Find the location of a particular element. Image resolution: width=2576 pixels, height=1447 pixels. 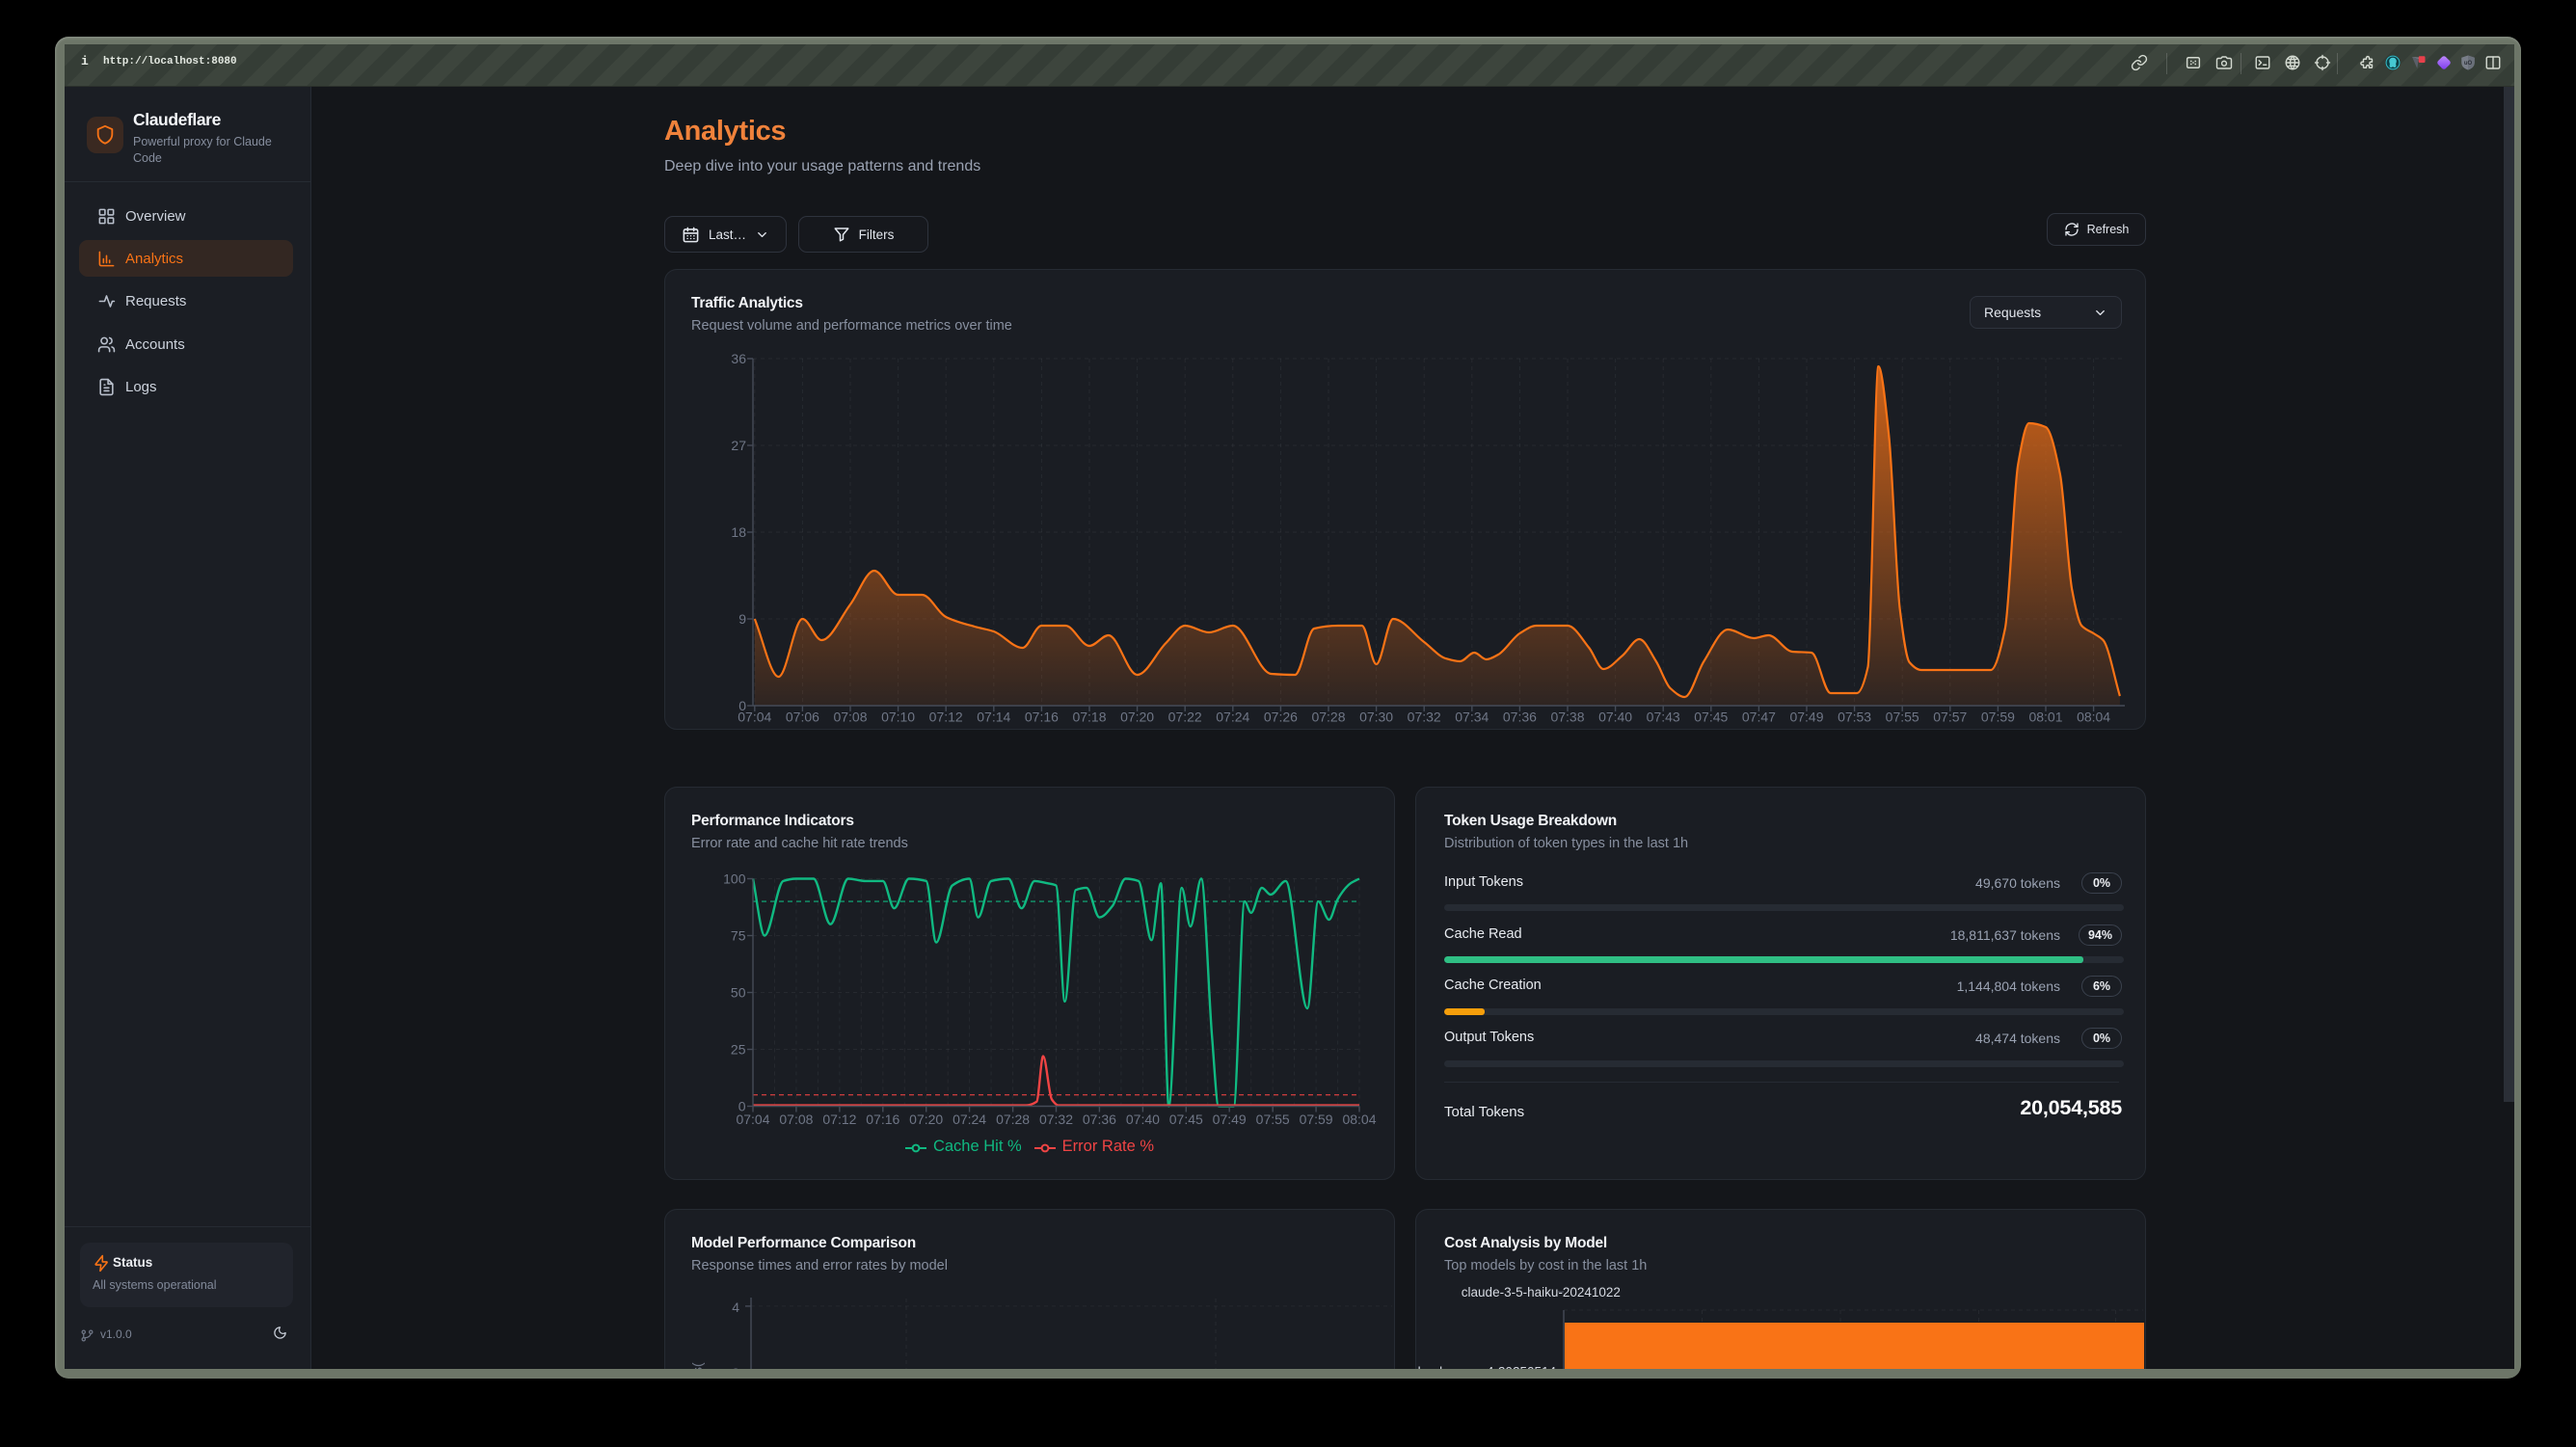

svg-text: 36 is located at coordinates (739, 358).